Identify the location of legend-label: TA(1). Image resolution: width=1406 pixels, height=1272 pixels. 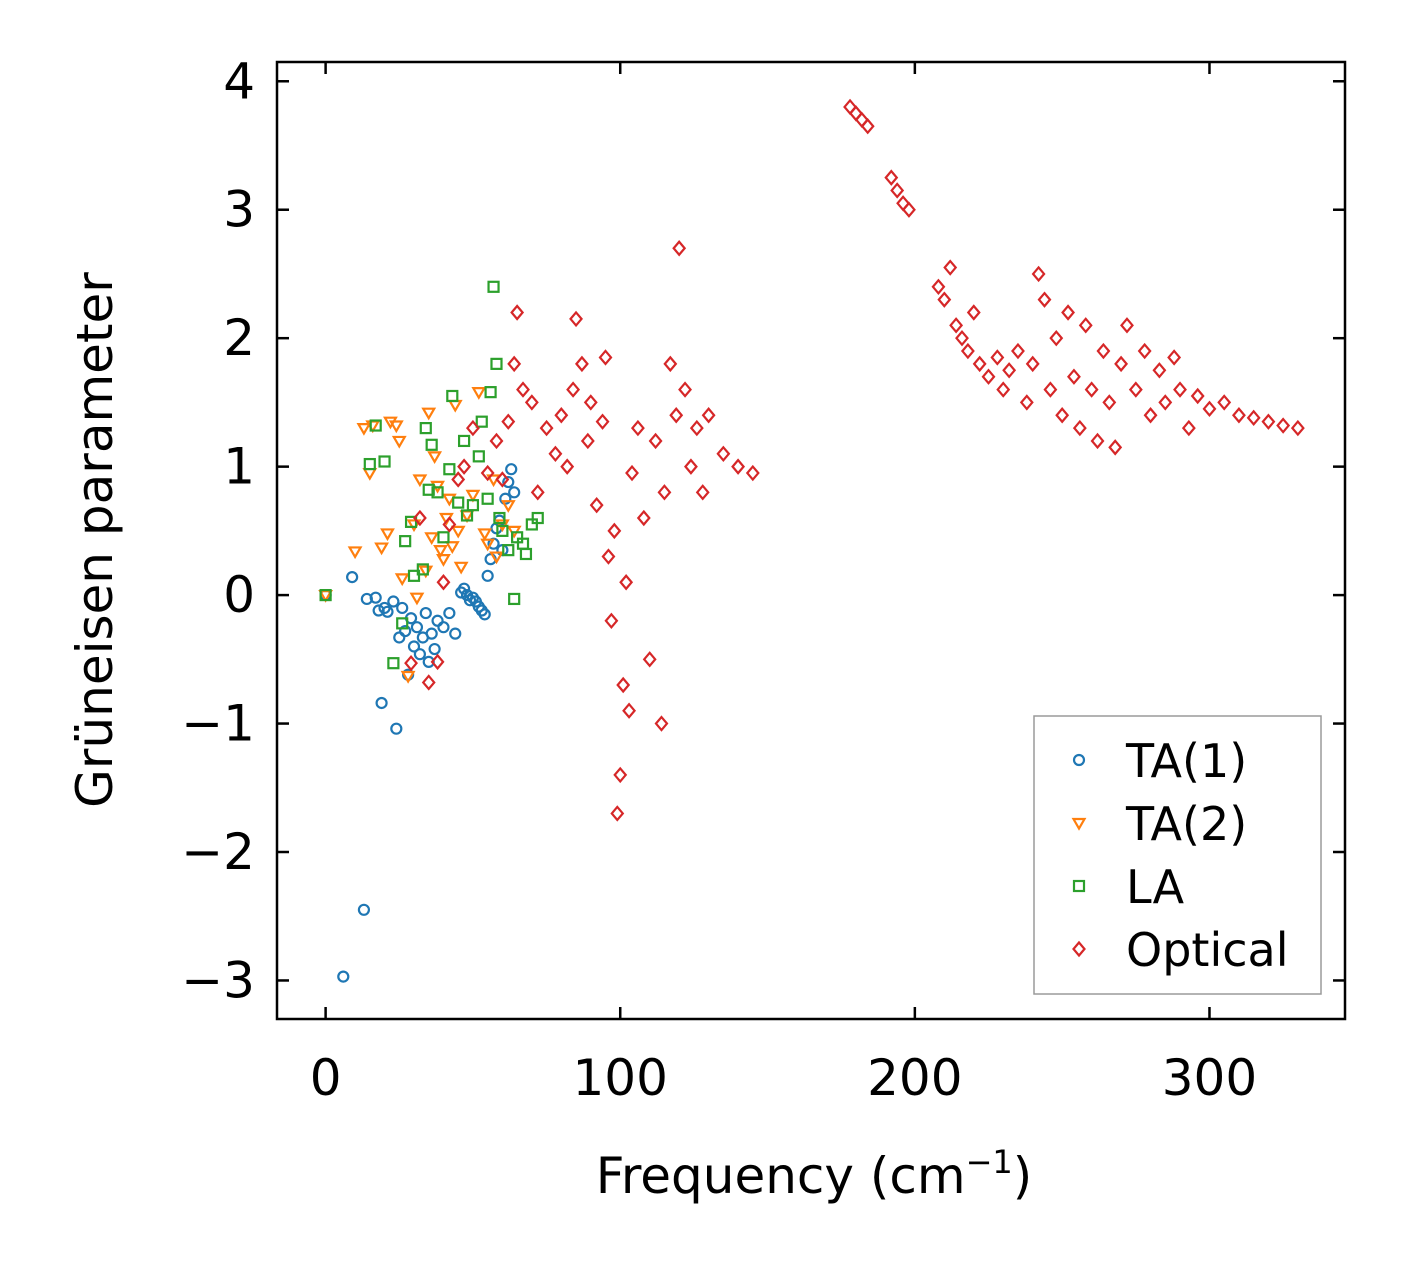
(1186, 761).